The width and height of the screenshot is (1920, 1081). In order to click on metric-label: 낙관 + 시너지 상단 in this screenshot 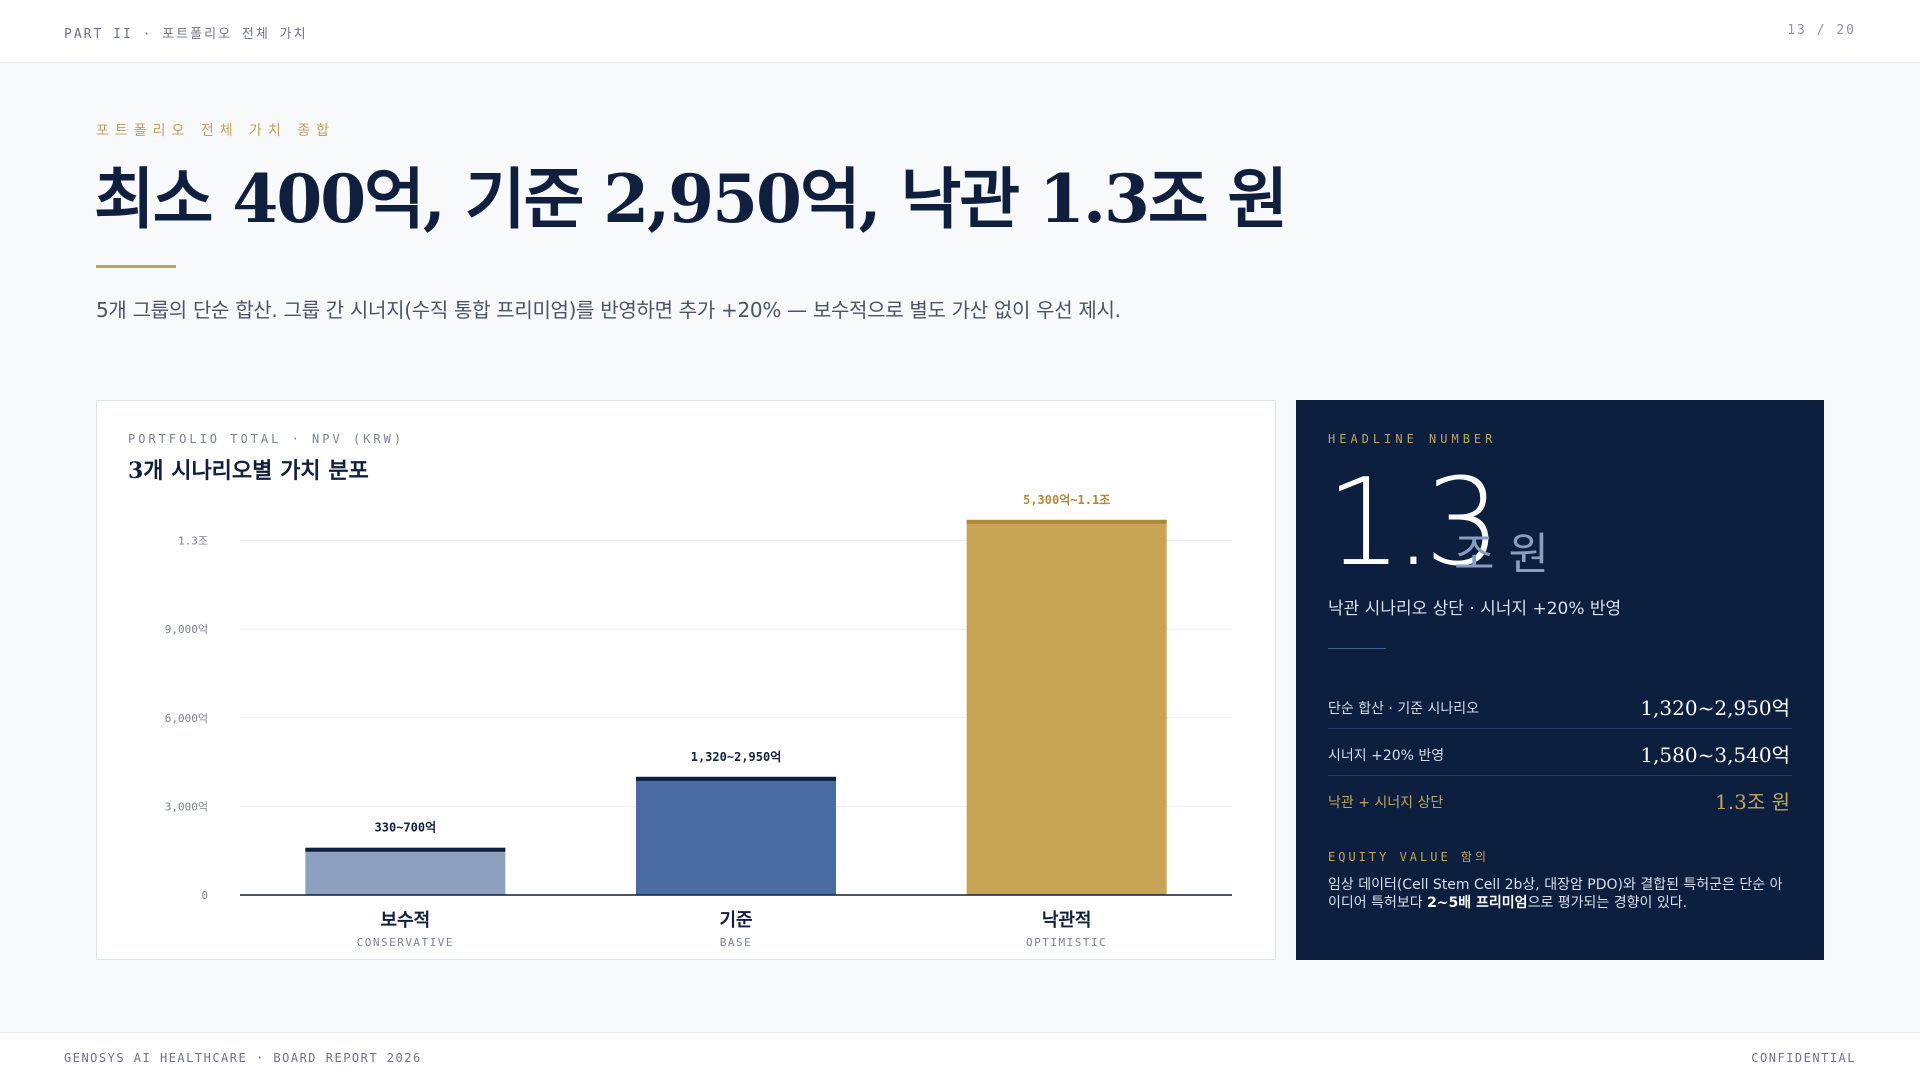, I will do `click(1386, 803)`.